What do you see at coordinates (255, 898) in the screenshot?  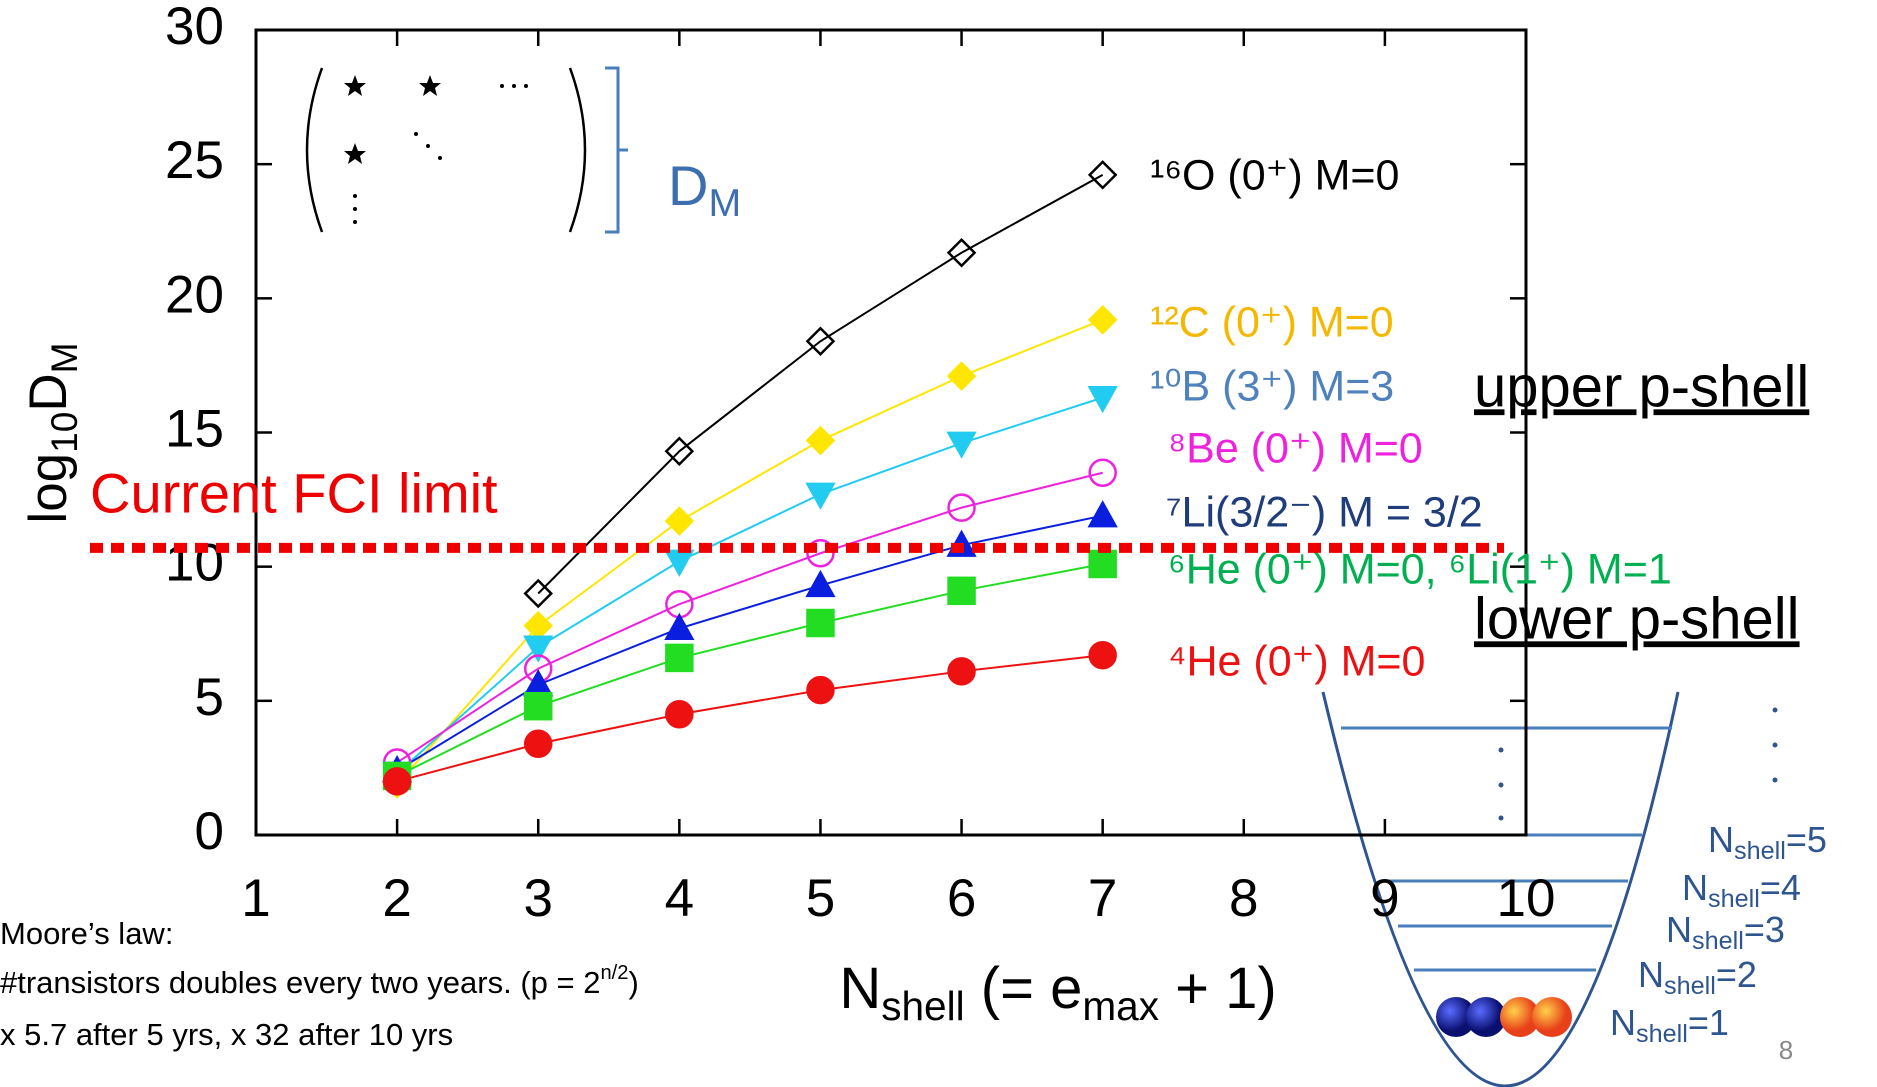 I see `x-tick-label: 1` at bounding box center [255, 898].